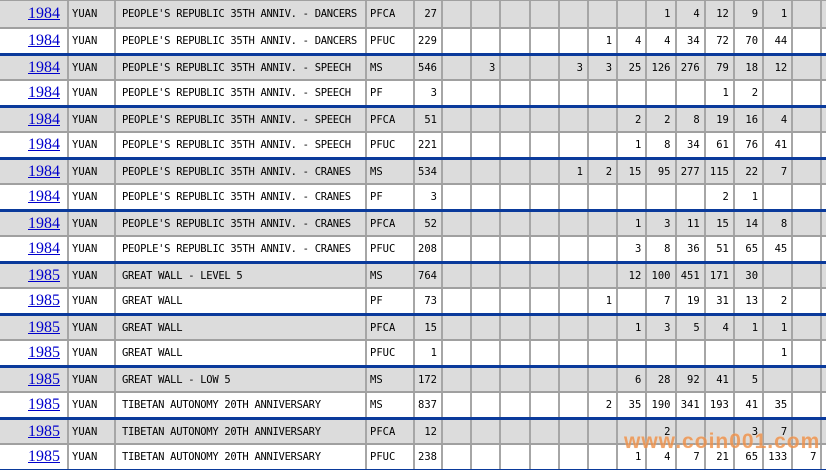 Image resolution: width=826 pixels, height=470 pixels. I want to click on total-cell: 73, so click(429, 301).